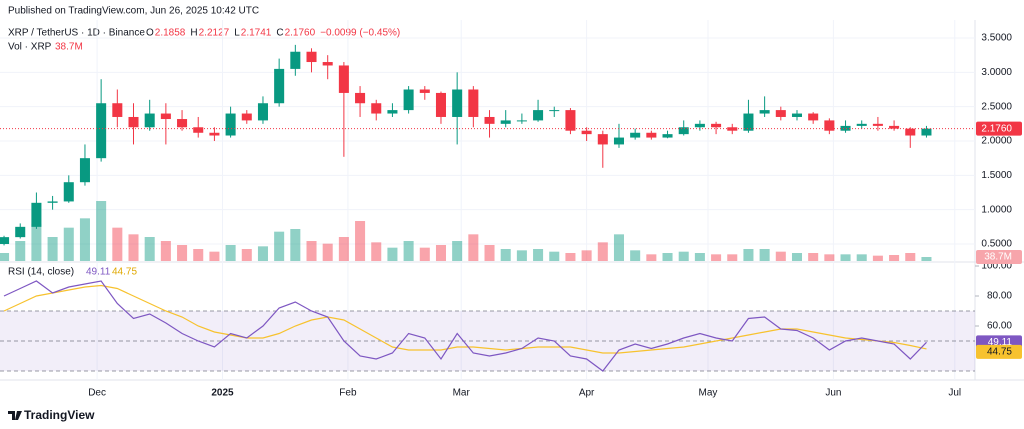  What do you see at coordinates (76, 33) in the screenshot?
I see `symbol: XRP / TetherUS · 1D · Binance` at bounding box center [76, 33].